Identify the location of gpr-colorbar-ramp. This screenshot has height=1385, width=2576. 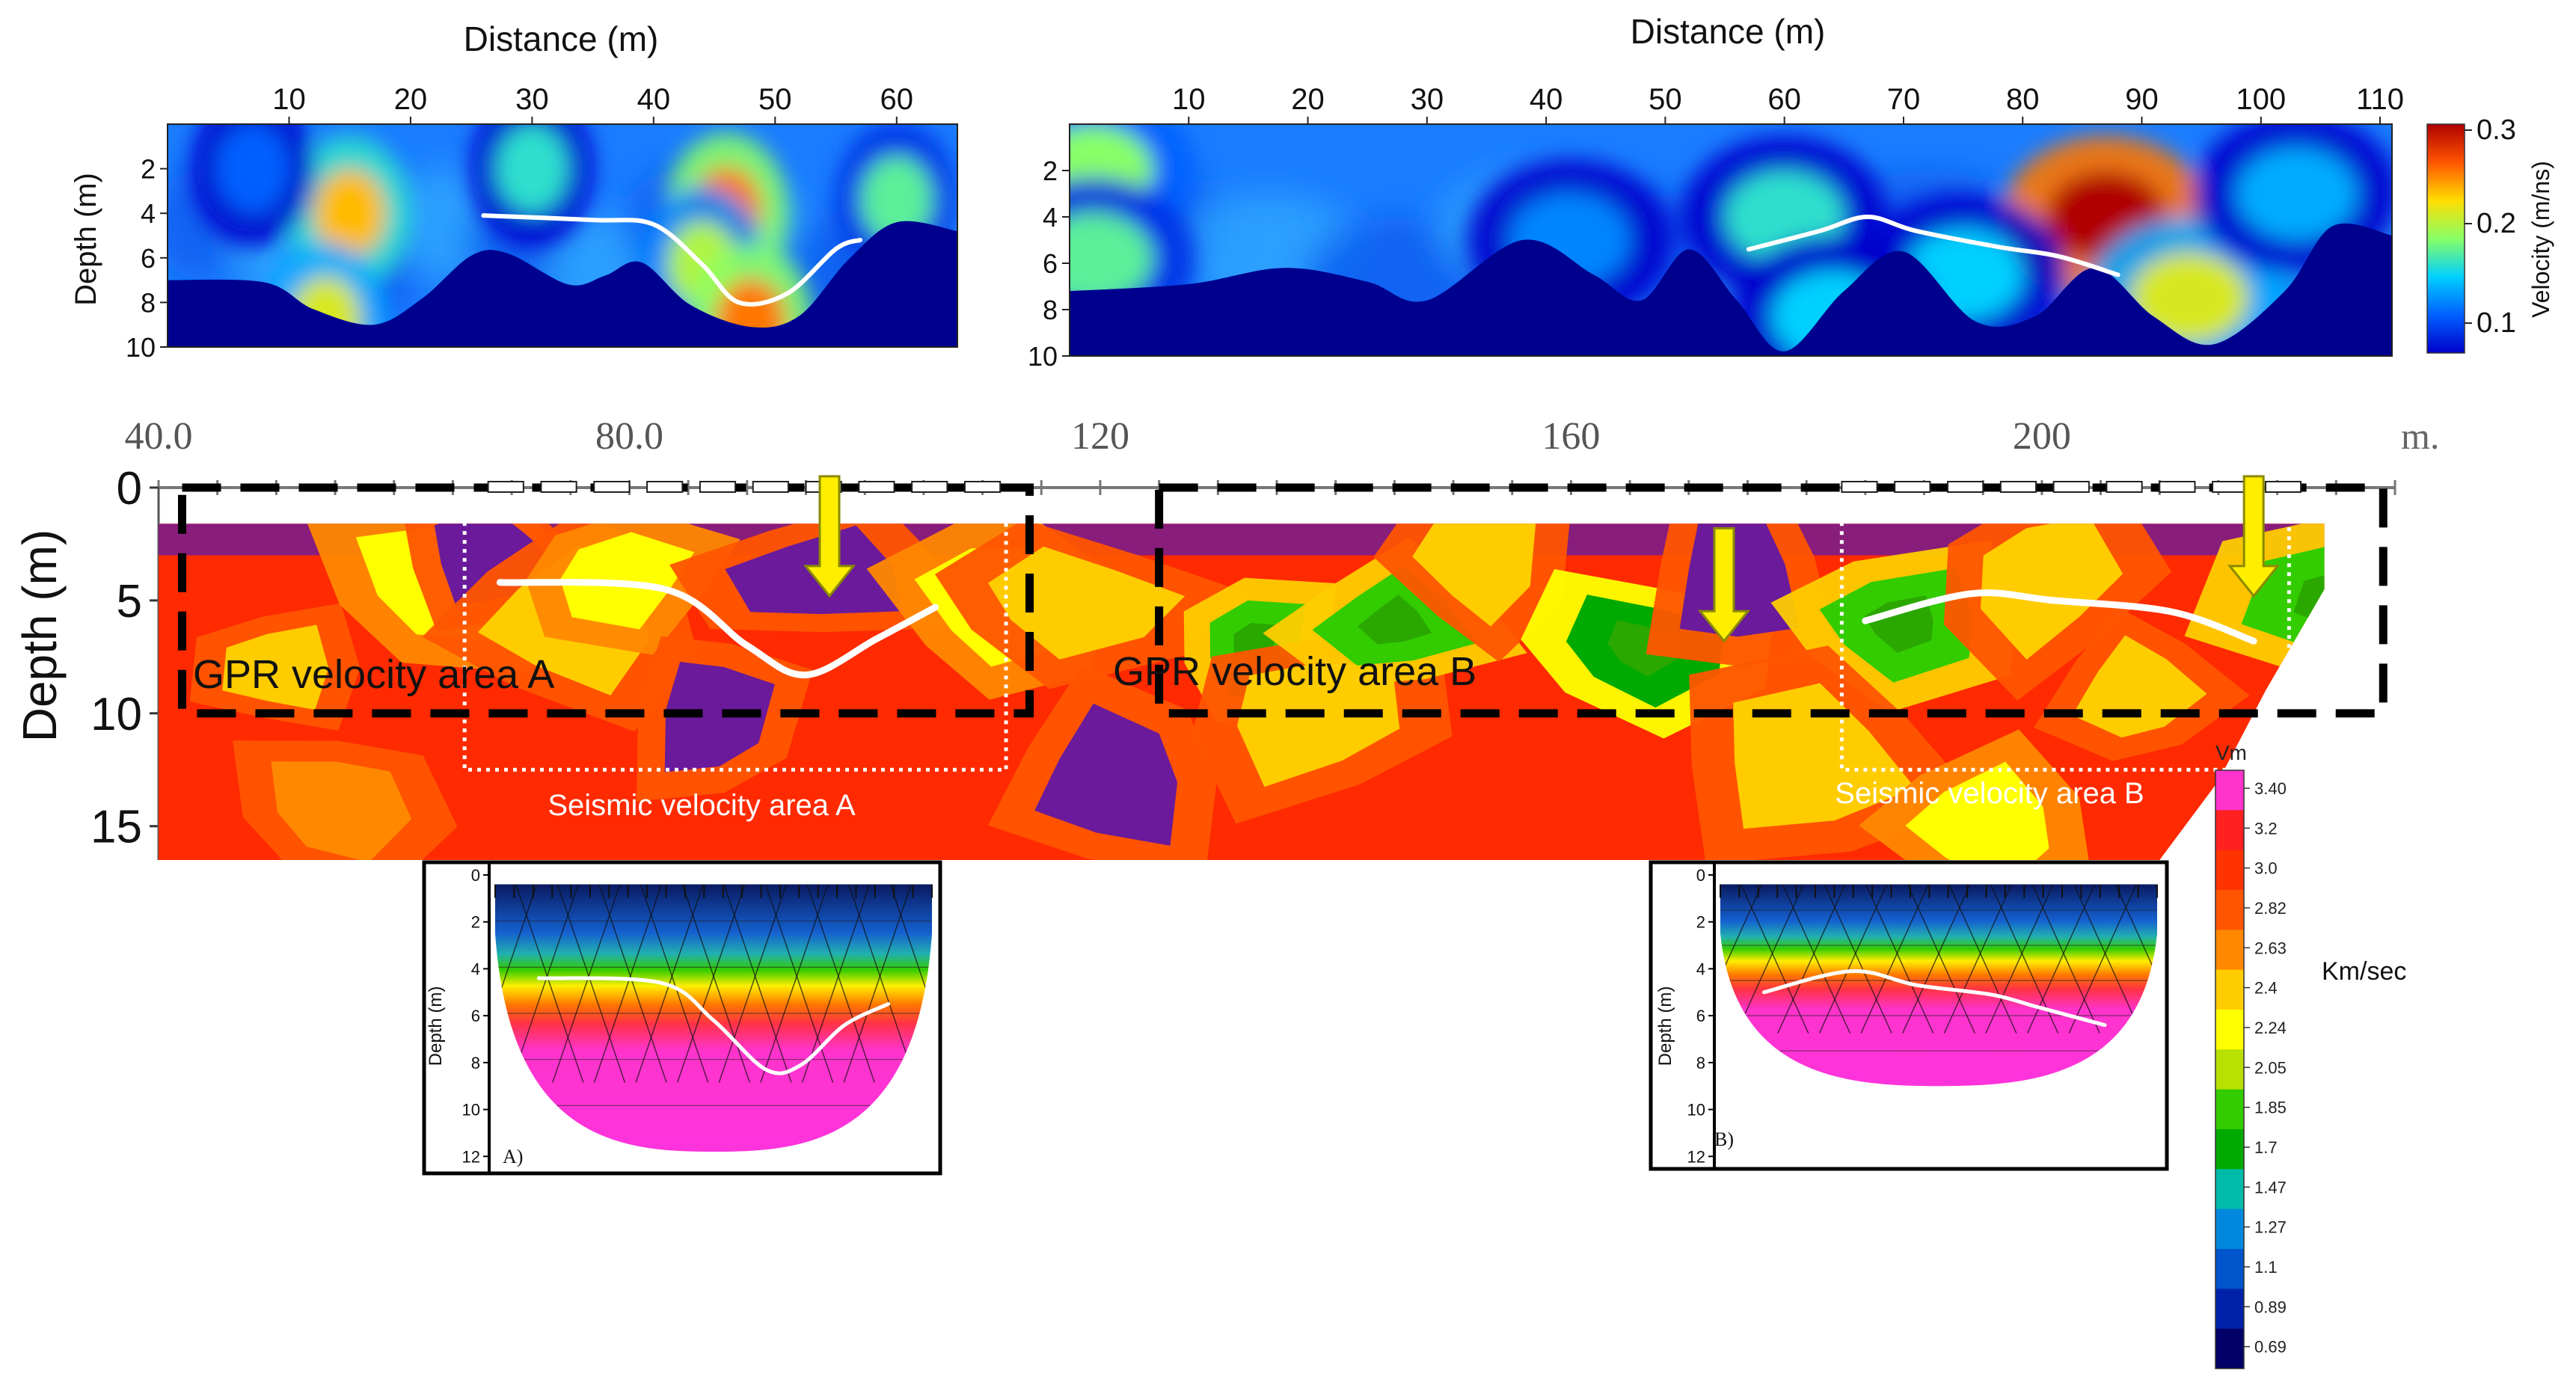
(2445, 238).